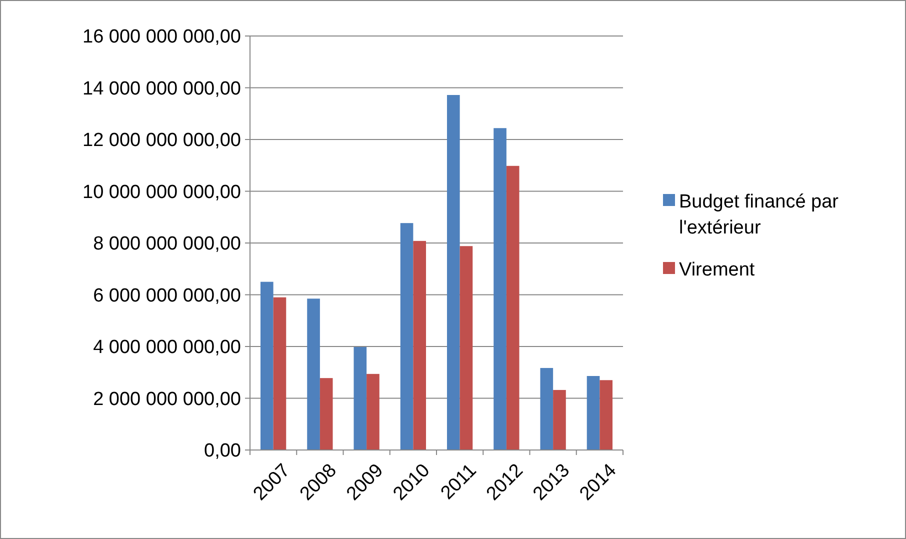  Describe the element at coordinates (161, 89) in the screenshot. I see `y-tick-label: 14 000 000 000,00` at that location.